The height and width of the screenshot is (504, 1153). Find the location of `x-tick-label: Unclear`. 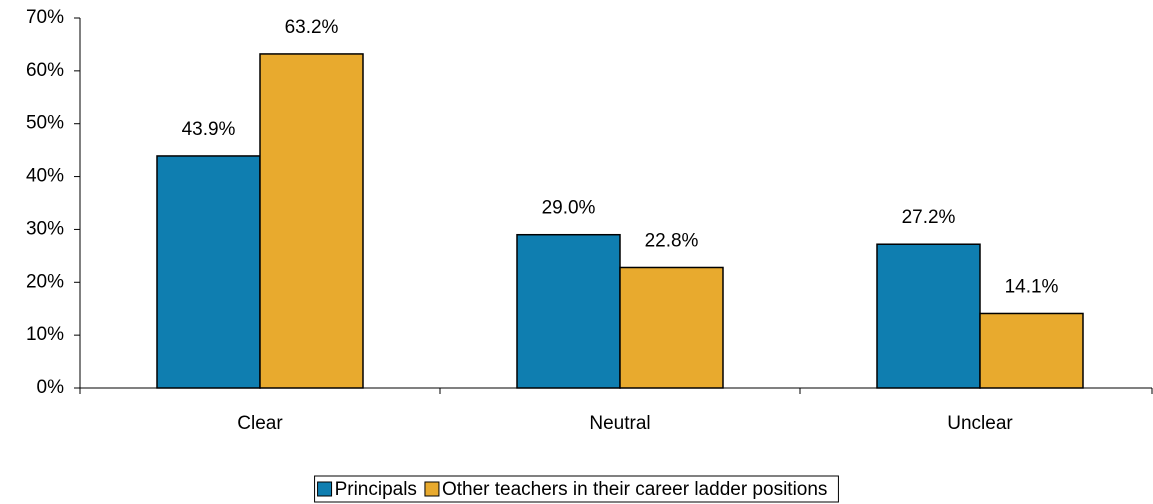

x-tick-label: Unclear is located at coordinates (980, 423).